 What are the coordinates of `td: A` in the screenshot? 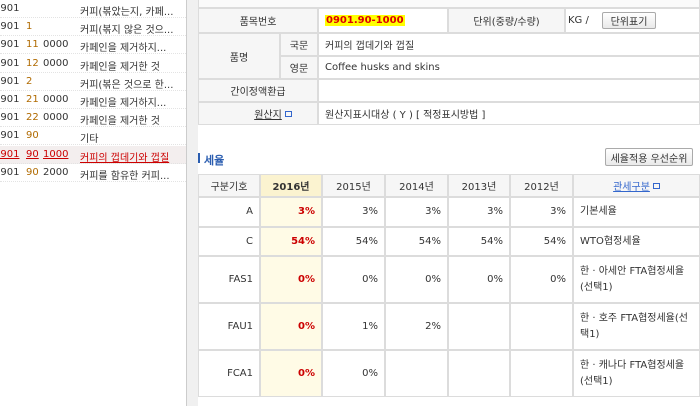 It's located at (229, 212).